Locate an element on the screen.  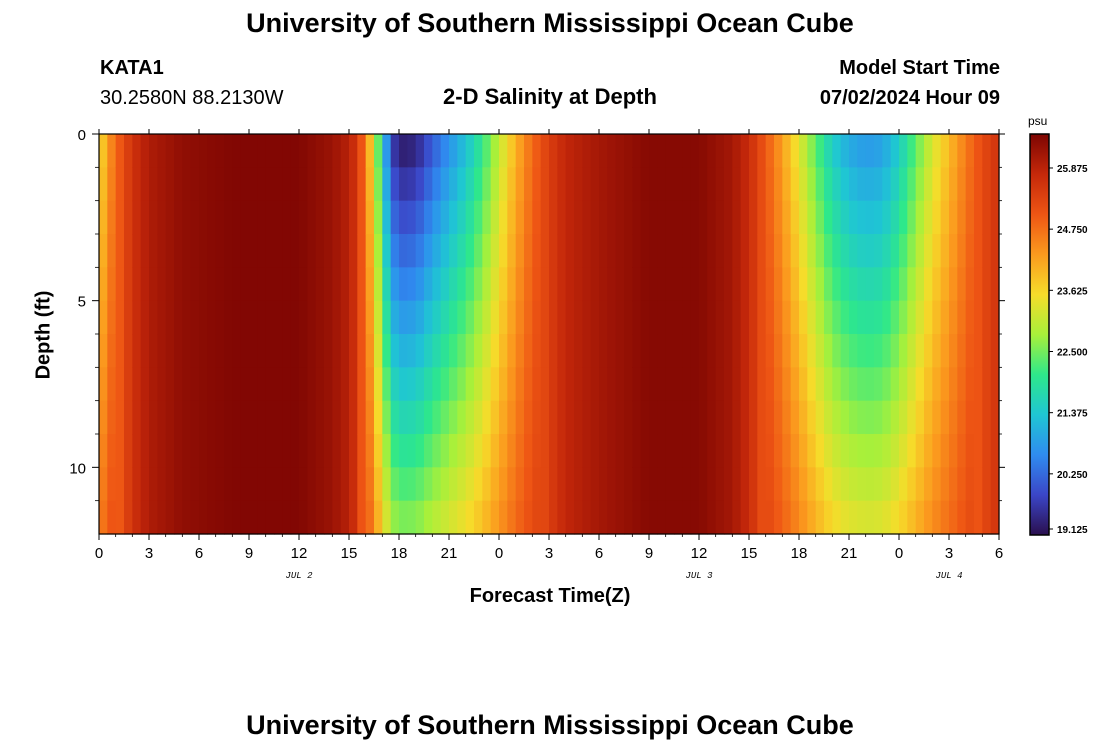
x-tick-label: 9 is located at coordinates (249, 553).